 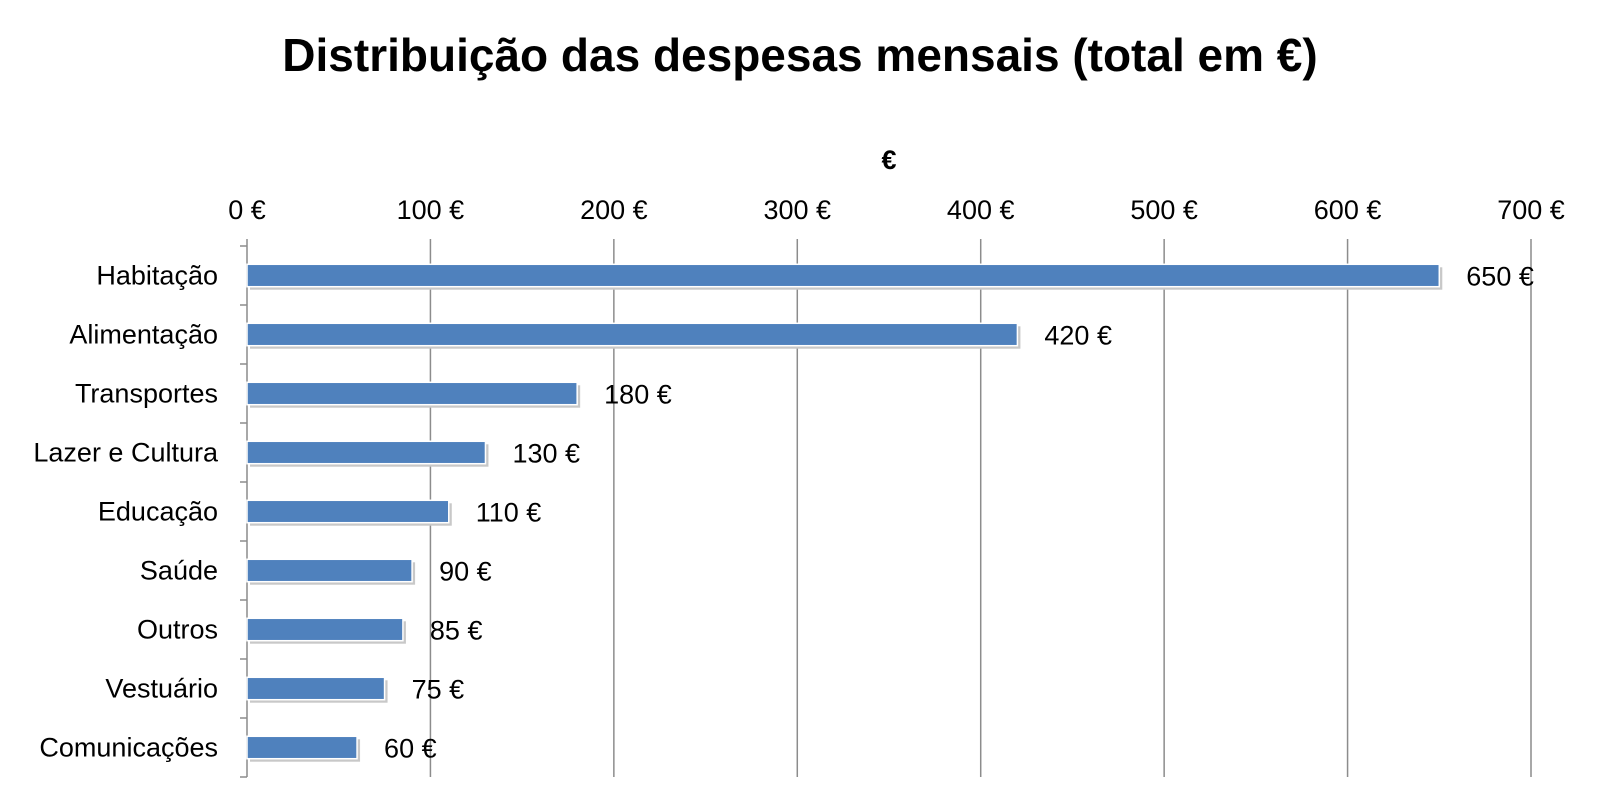 What do you see at coordinates (465, 572) in the screenshot?
I see `data-label: 90 €` at bounding box center [465, 572].